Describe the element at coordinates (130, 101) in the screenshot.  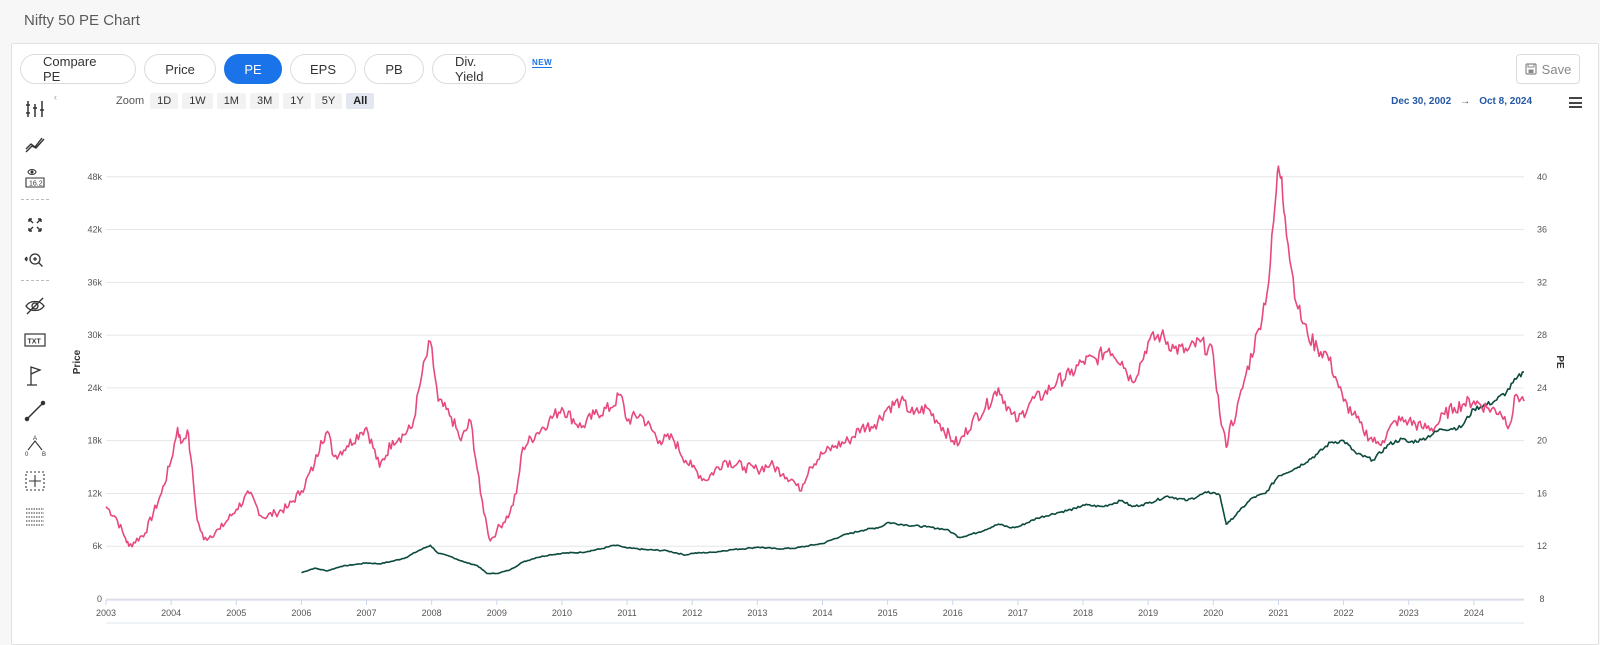
I see `zoom-label: Zoom` at that location.